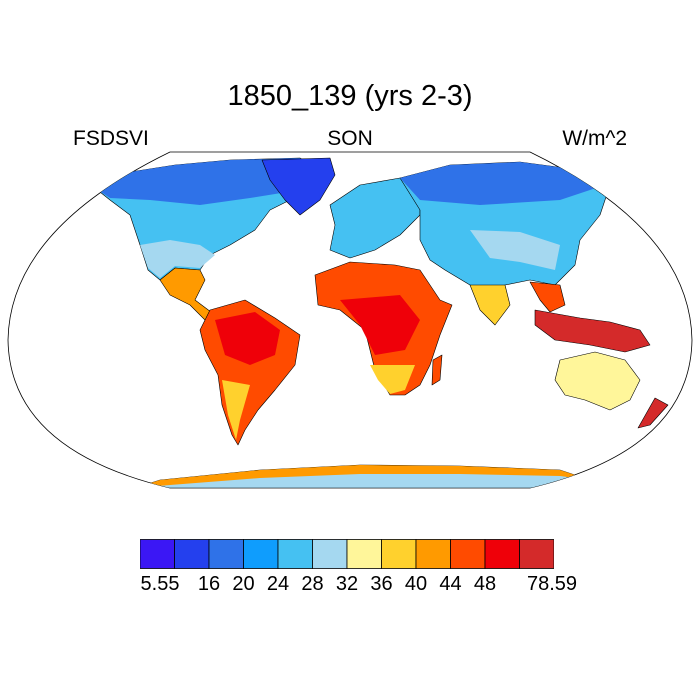 This screenshot has height=700, width=700. I want to click on colorbar, so click(347, 554).